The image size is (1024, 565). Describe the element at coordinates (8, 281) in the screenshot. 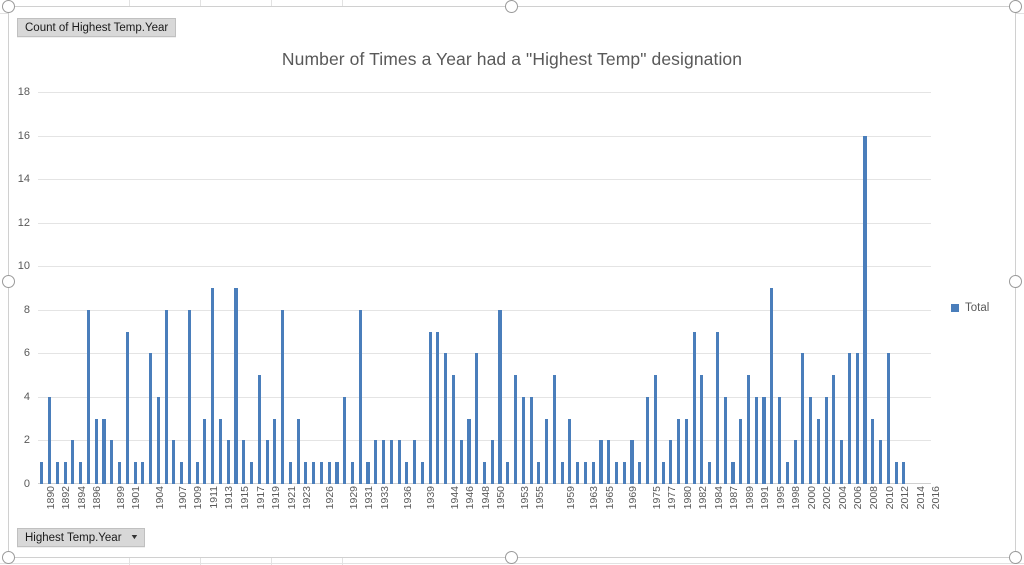

I see `resize-handle-middle-left` at that location.